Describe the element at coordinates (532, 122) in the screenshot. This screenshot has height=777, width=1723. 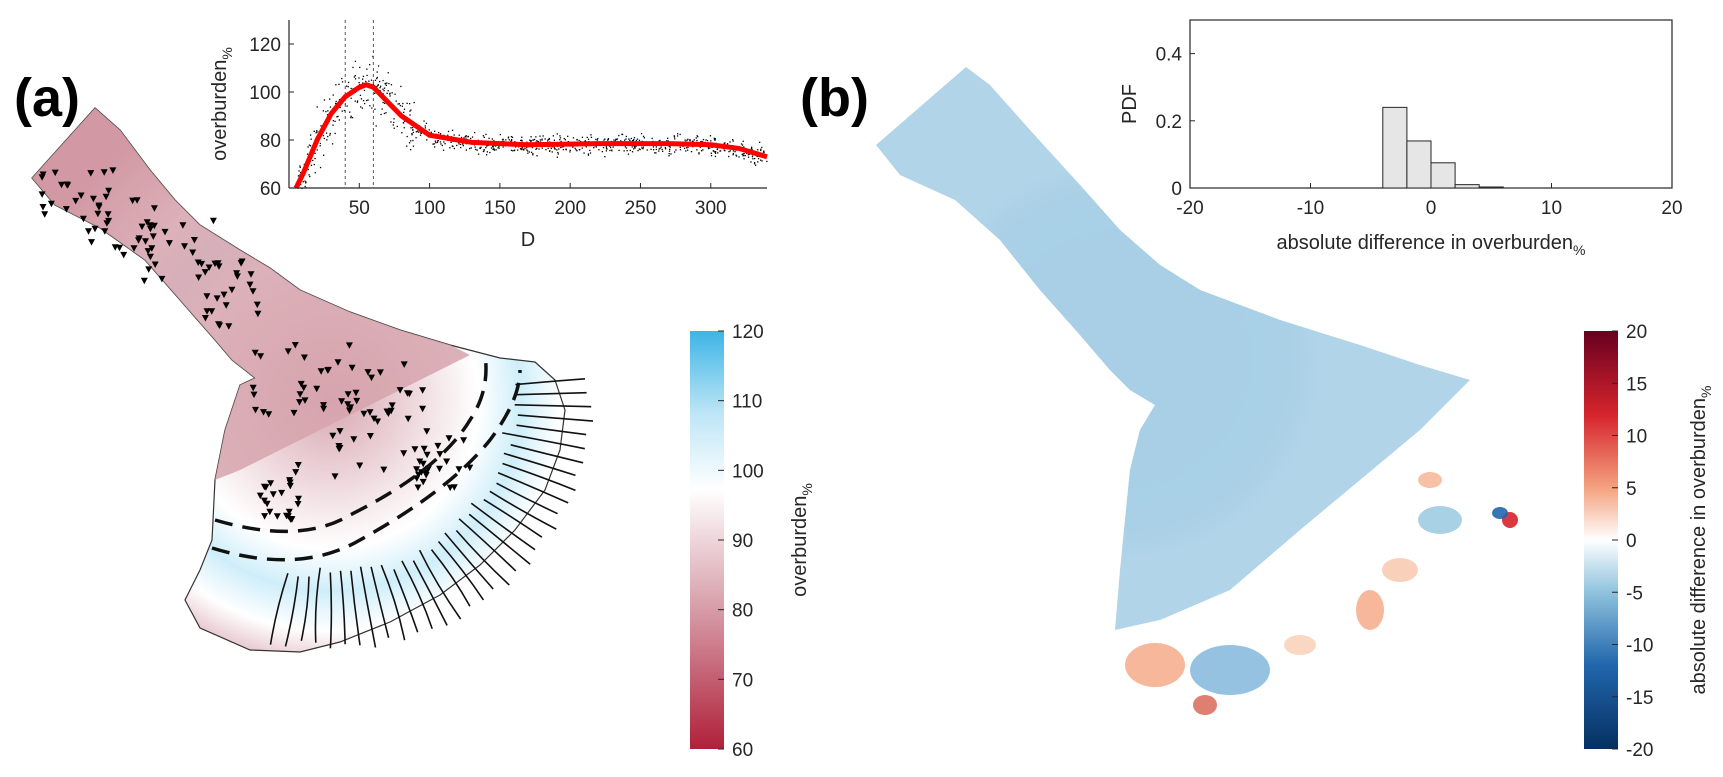
I see `scatter-points` at that location.